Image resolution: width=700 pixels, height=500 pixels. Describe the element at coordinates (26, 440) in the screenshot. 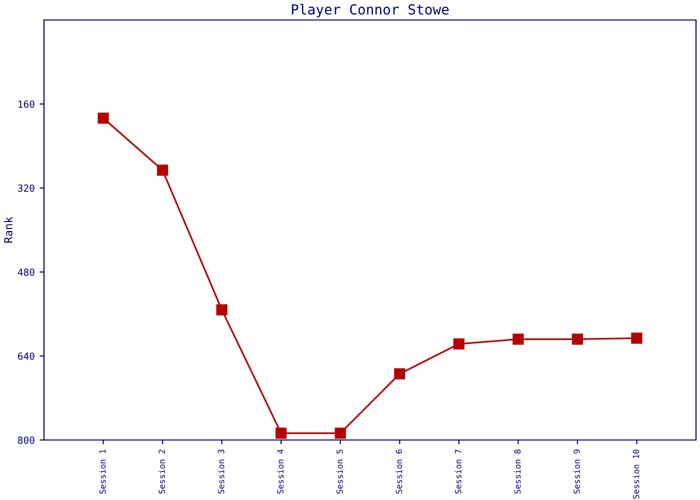

I see `y-tick-label: 800` at that location.